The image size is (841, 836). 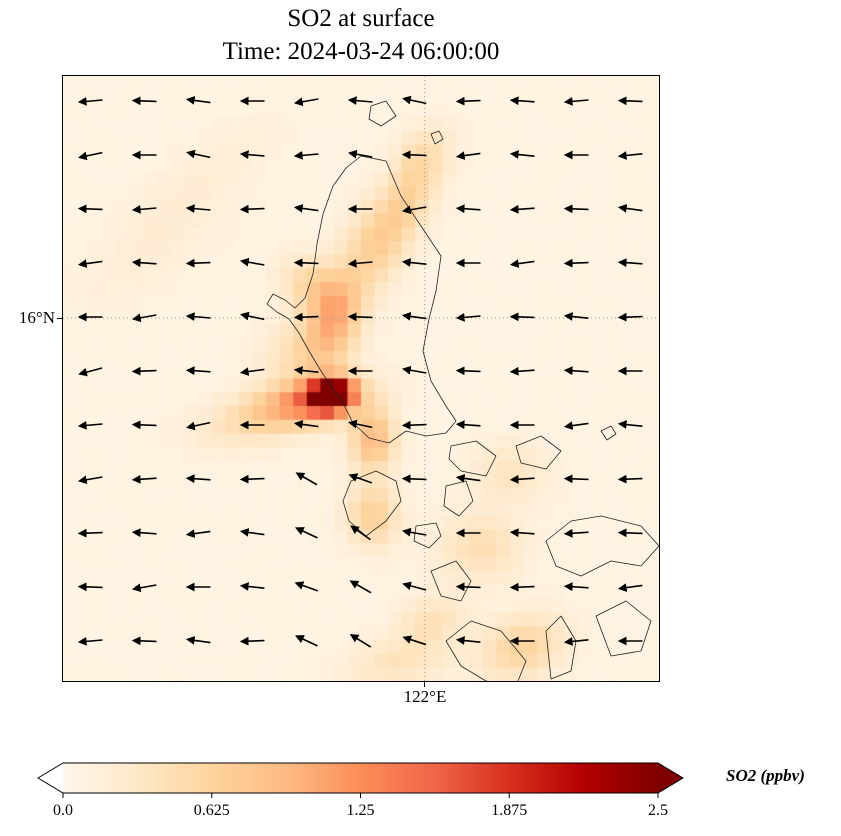 I want to click on colorbar-gradient-bar, so click(x=360, y=778).